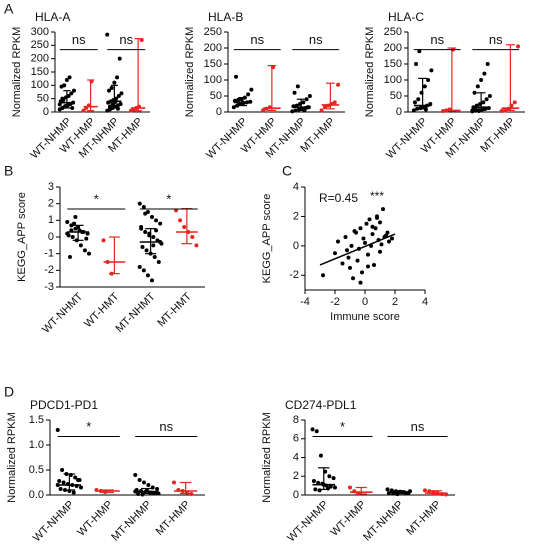 The height and width of the screenshot is (550, 539). I want to click on y-tick-label: 6, so click(296, 439).